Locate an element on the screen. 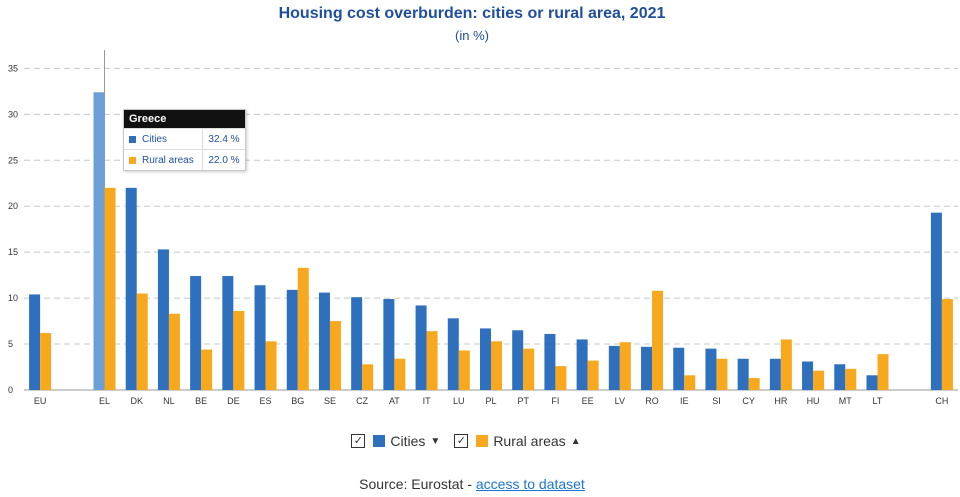 Image resolution: width=960 pixels, height=497 pixels. tooltip-row-label: Rural areas is located at coordinates (168, 160).